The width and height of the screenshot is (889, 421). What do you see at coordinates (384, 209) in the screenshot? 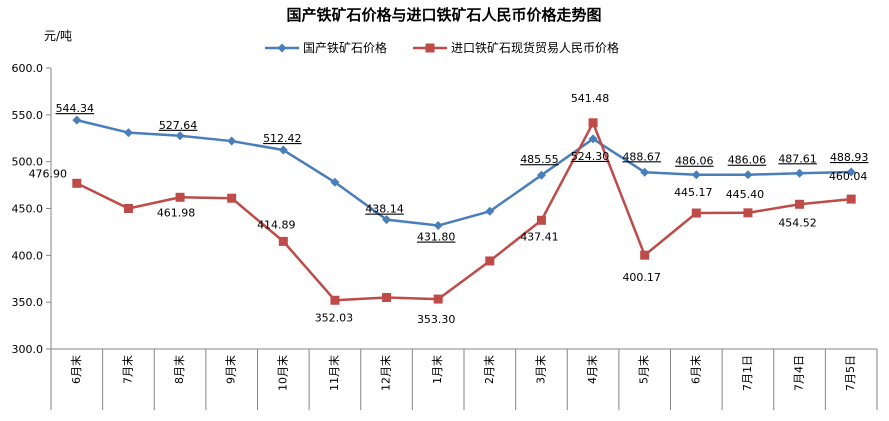
I see `data-label-domestic: 438.14` at bounding box center [384, 209].